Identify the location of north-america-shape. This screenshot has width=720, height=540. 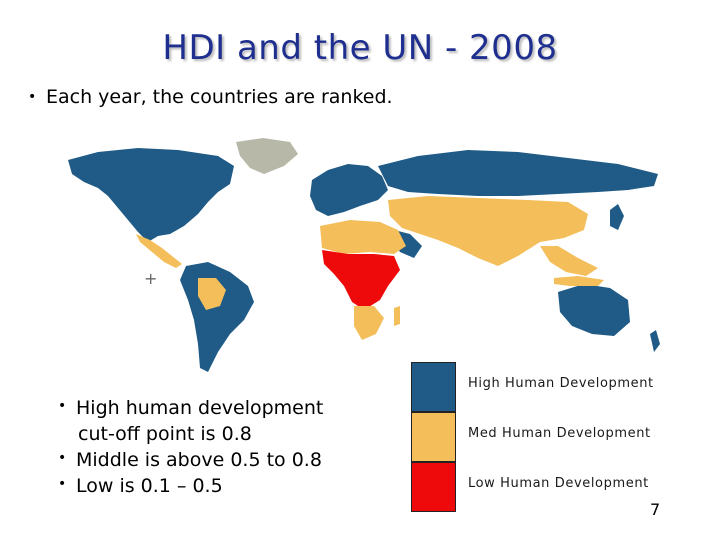
(151, 195).